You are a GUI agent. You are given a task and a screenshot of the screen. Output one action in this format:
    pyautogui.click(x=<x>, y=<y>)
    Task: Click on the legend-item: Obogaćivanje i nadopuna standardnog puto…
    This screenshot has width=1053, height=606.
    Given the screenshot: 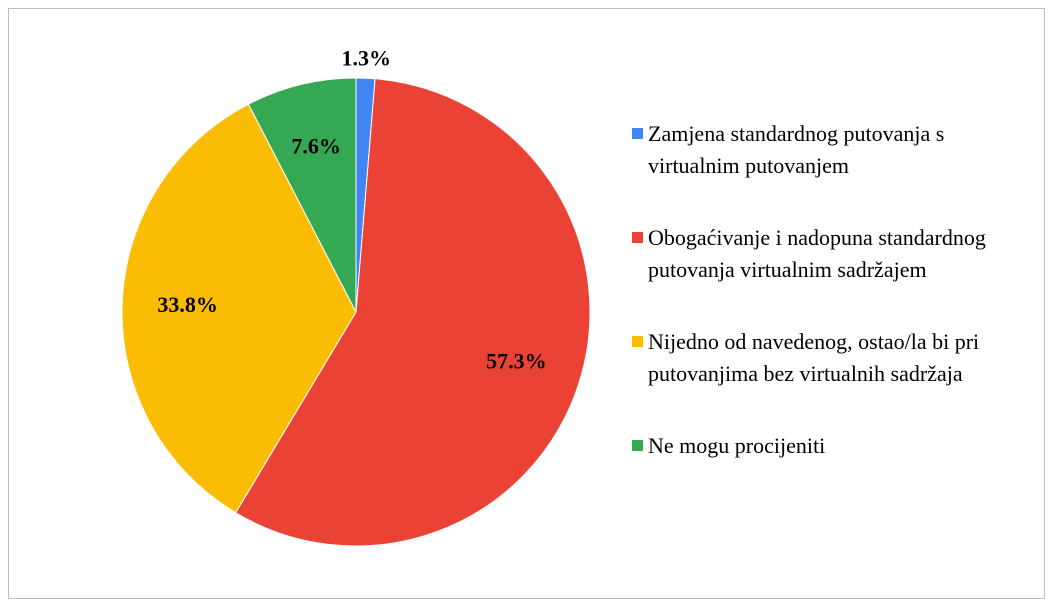 What is the action you would take?
    pyautogui.click(x=822, y=254)
    